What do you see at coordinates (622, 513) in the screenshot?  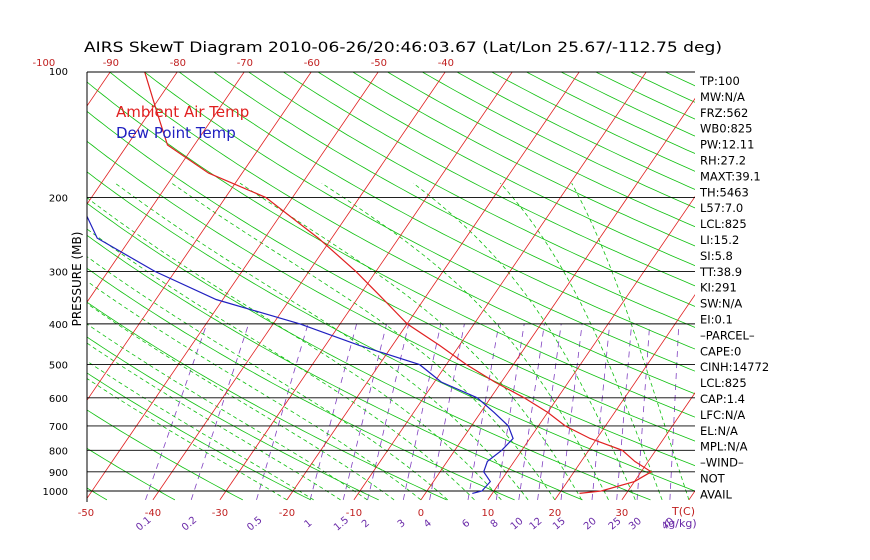 I see `bottom-temp-tick-label: 30` at bounding box center [622, 513].